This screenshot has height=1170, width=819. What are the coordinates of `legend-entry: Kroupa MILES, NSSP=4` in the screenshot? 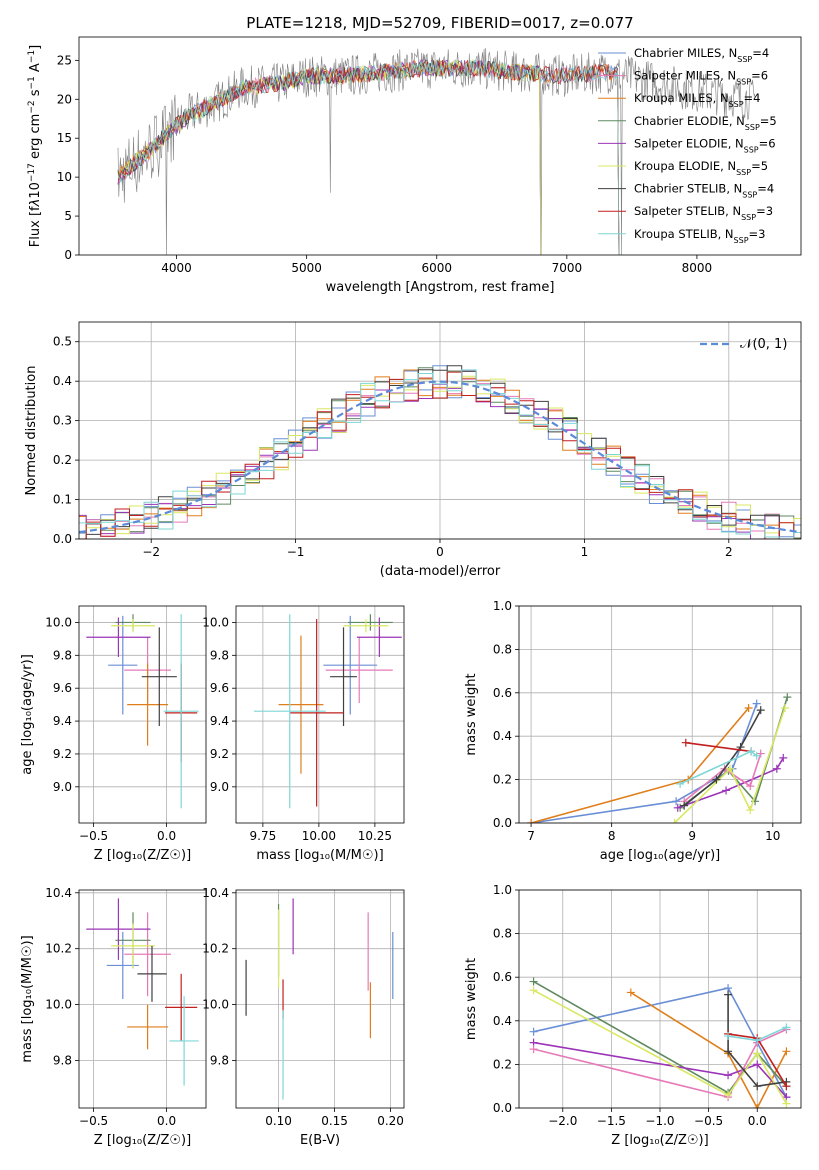 It's located at (697, 100).